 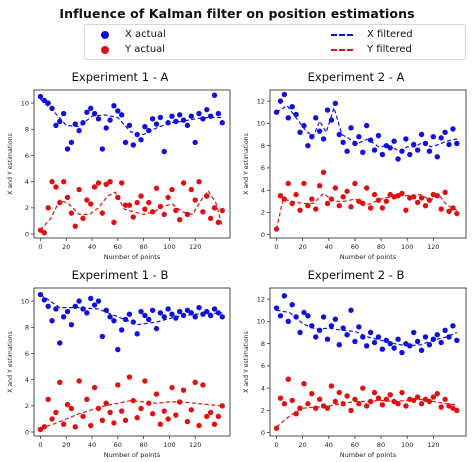 I want to click on legend-y-actual-marker, so click(x=105, y=49).